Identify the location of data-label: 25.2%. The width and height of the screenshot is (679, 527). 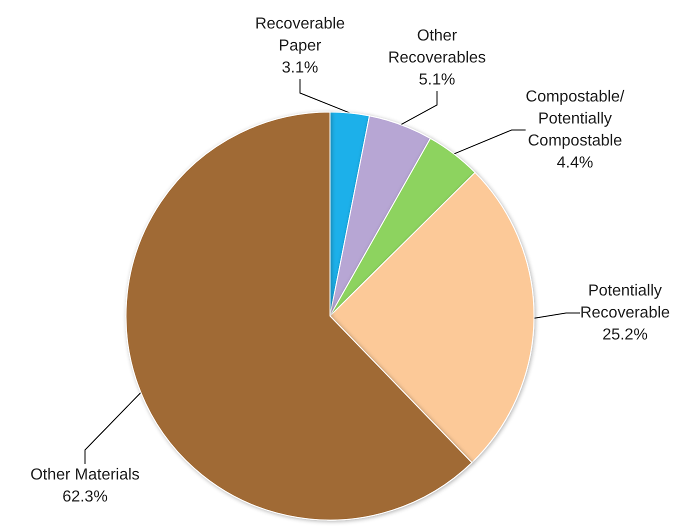
(625, 335).